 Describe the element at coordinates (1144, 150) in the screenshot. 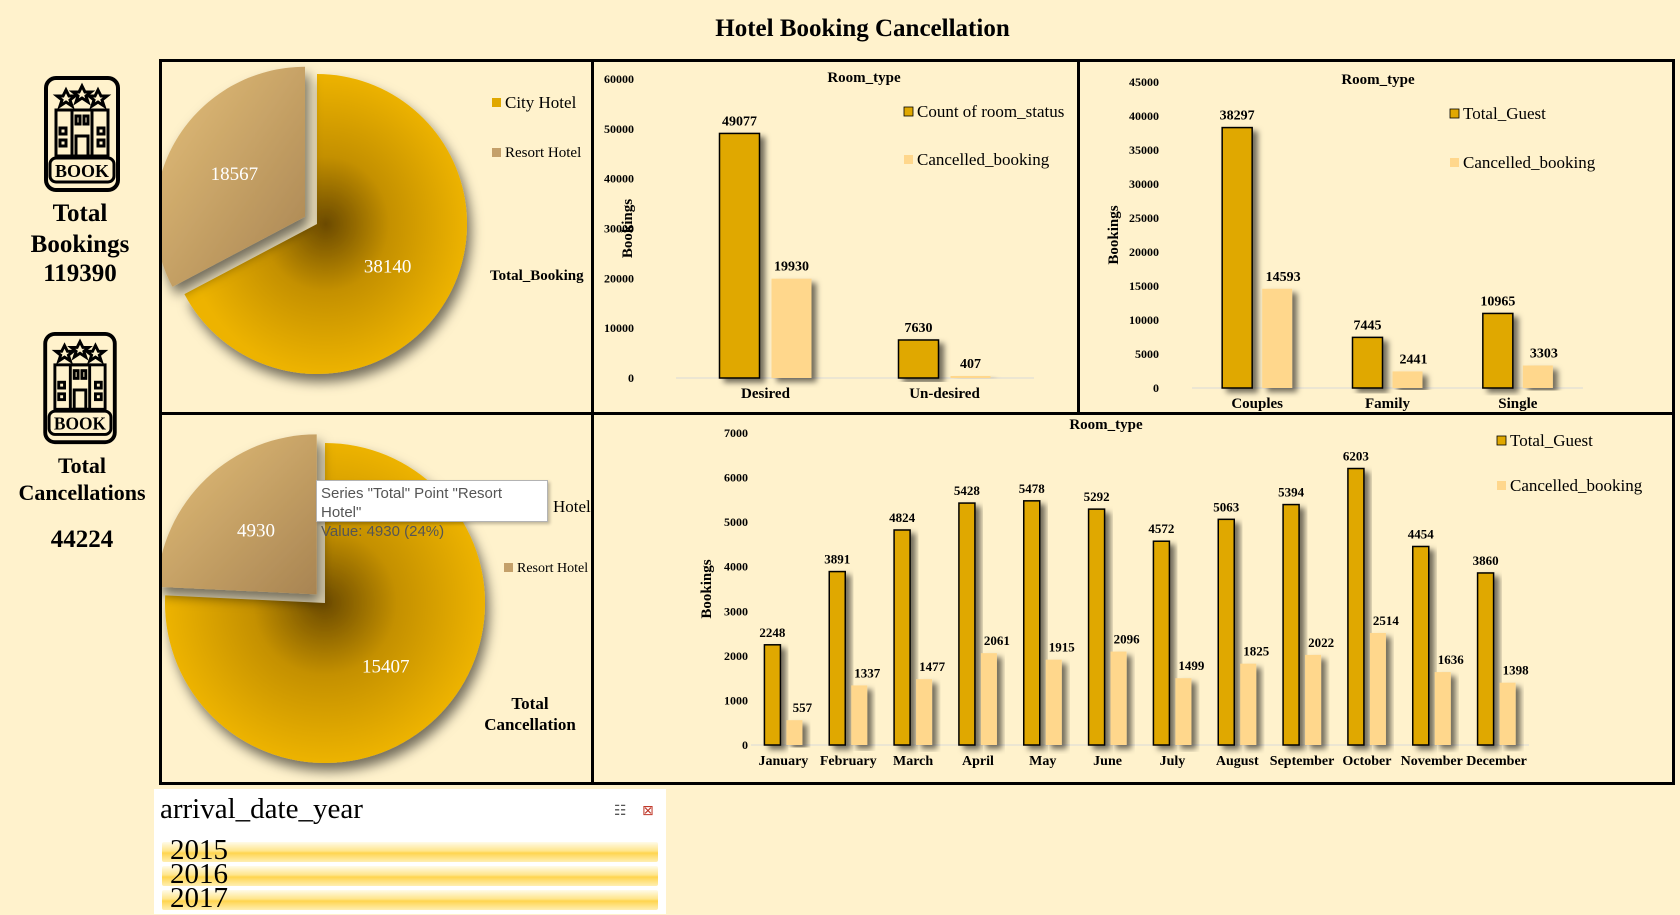

I see `y-tick-label: 35000` at that location.